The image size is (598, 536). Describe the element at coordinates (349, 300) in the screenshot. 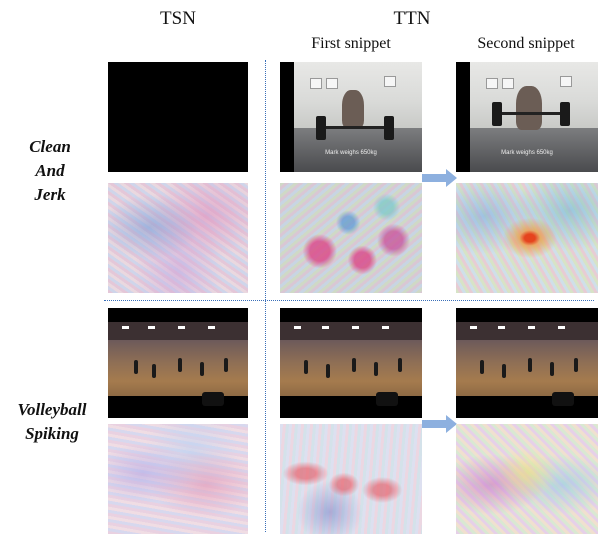

I see `horizontal-divider` at that location.